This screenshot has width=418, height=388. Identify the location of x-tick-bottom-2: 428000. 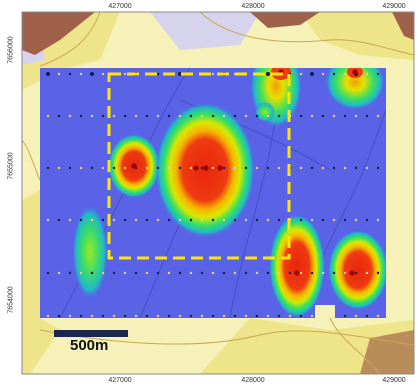
(253, 380).